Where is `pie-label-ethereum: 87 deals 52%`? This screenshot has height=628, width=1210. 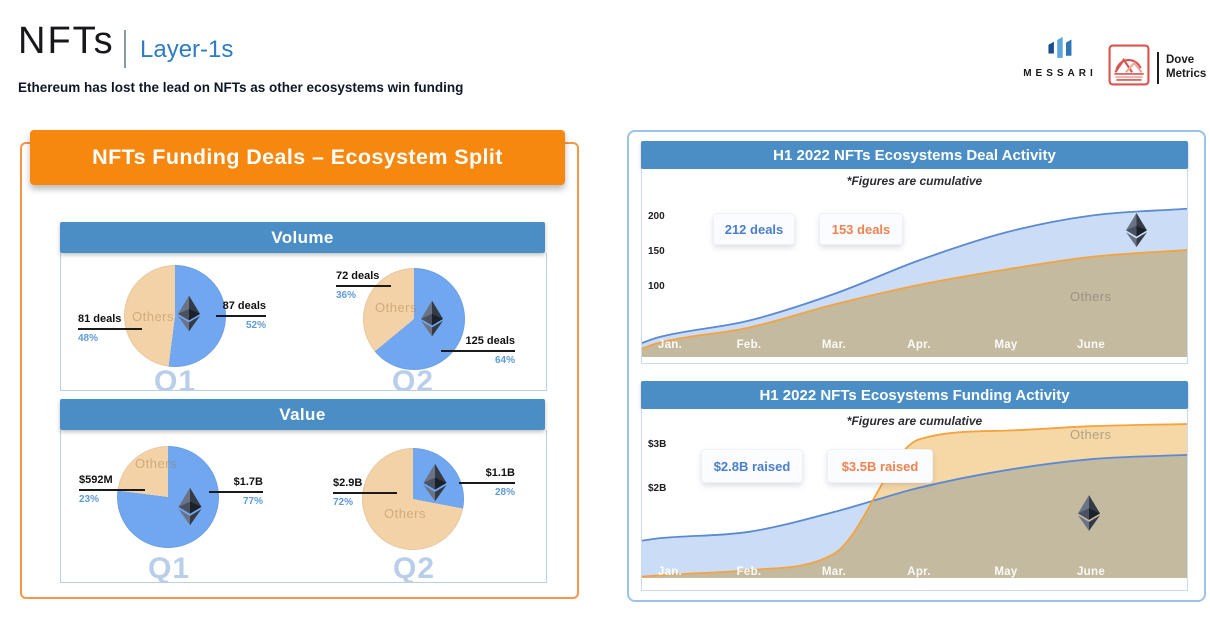 pie-label-ethereum: 87 deals 52% is located at coordinates (241, 315).